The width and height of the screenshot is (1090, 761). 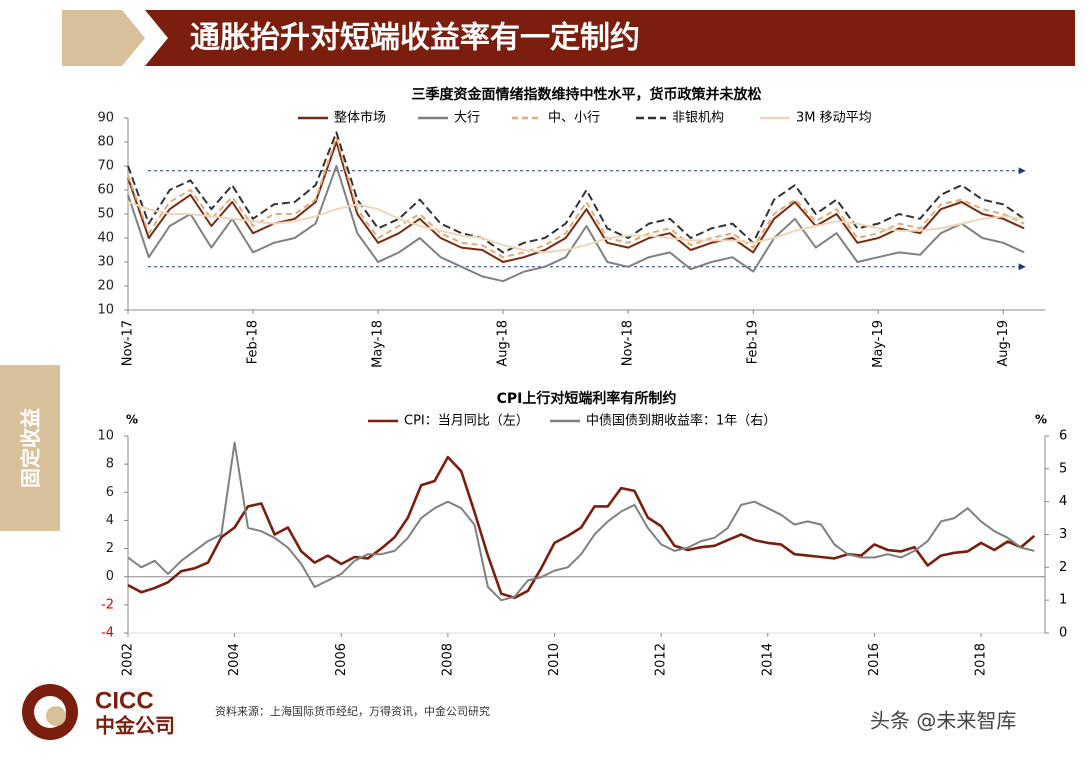 I want to click on y2-tick-label: 2, so click(x=1063, y=567).